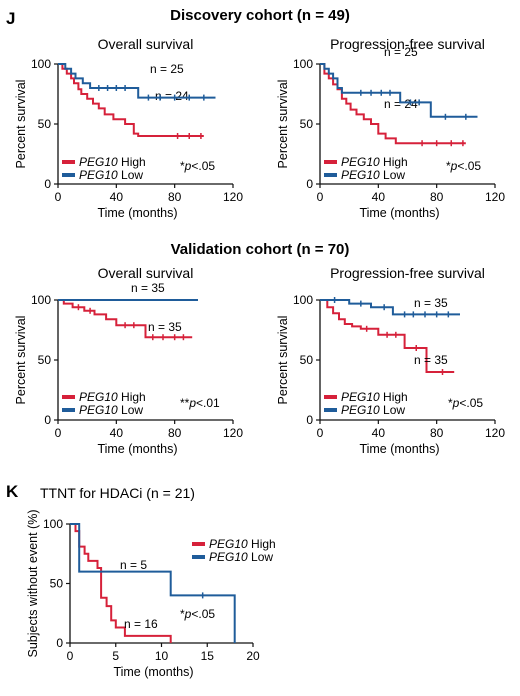 The height and width of the screenshot is (696, 520). What do you see at coordinates (162, 656) in the screenshot?
I see `x-tick-label: 10` at bounding box center [162, 656].